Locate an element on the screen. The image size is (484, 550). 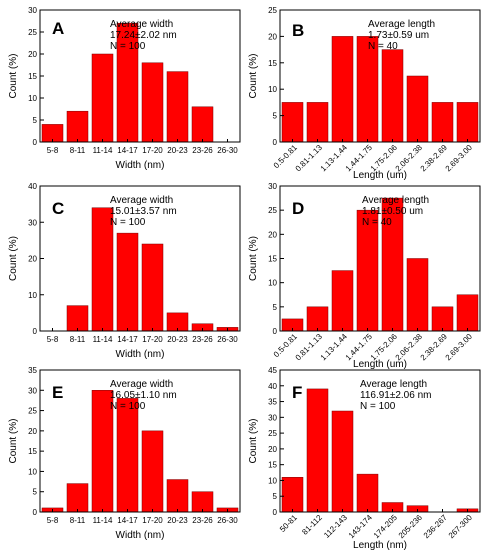
y-tick-label-e-4: 20 is located at coordinates (32, 431).